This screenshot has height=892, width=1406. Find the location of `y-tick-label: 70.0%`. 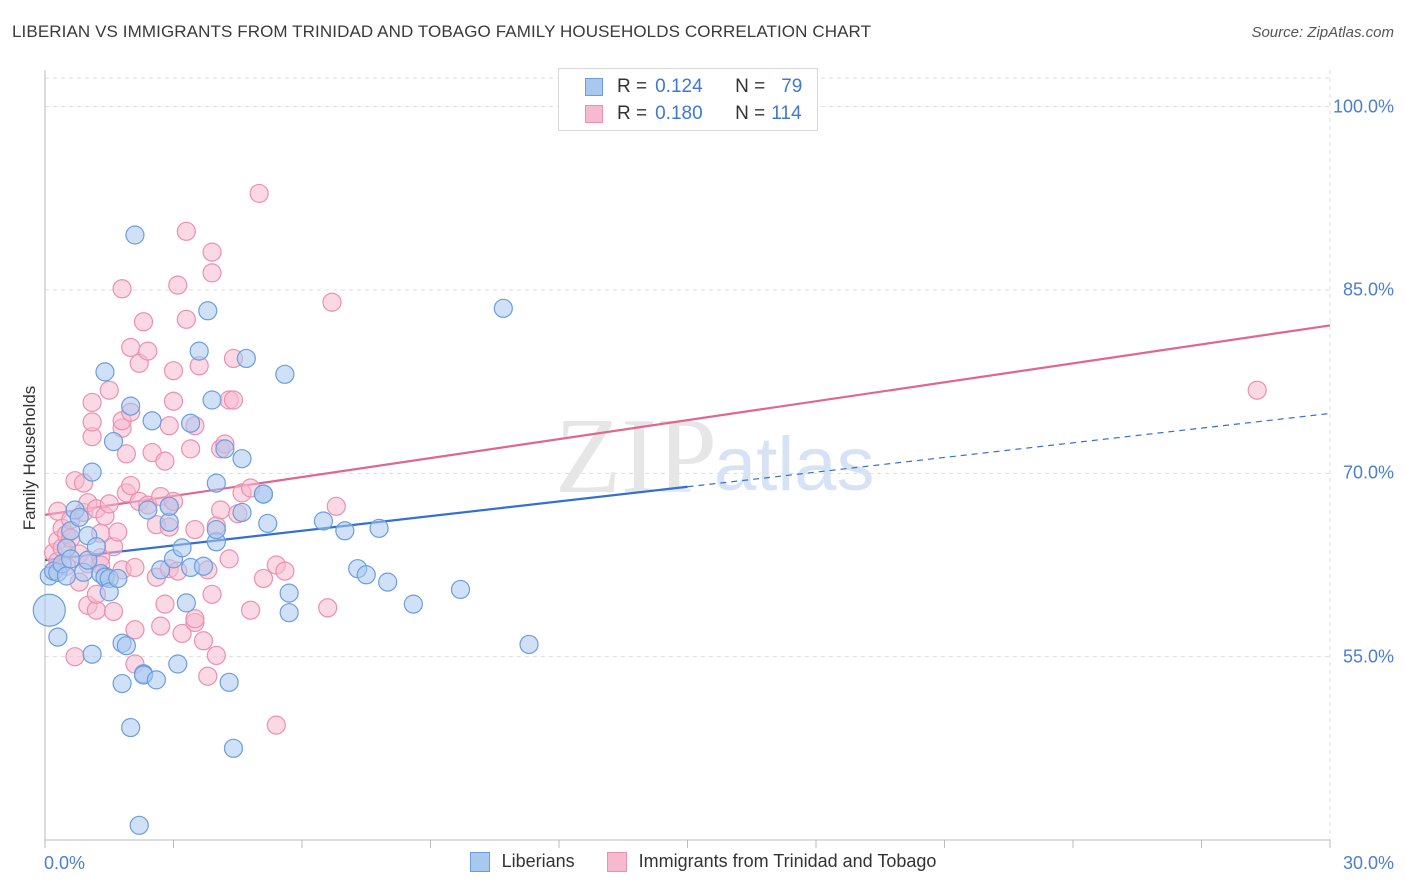

y-tick-label: 70.0% is located at coordinates (1368, 472).